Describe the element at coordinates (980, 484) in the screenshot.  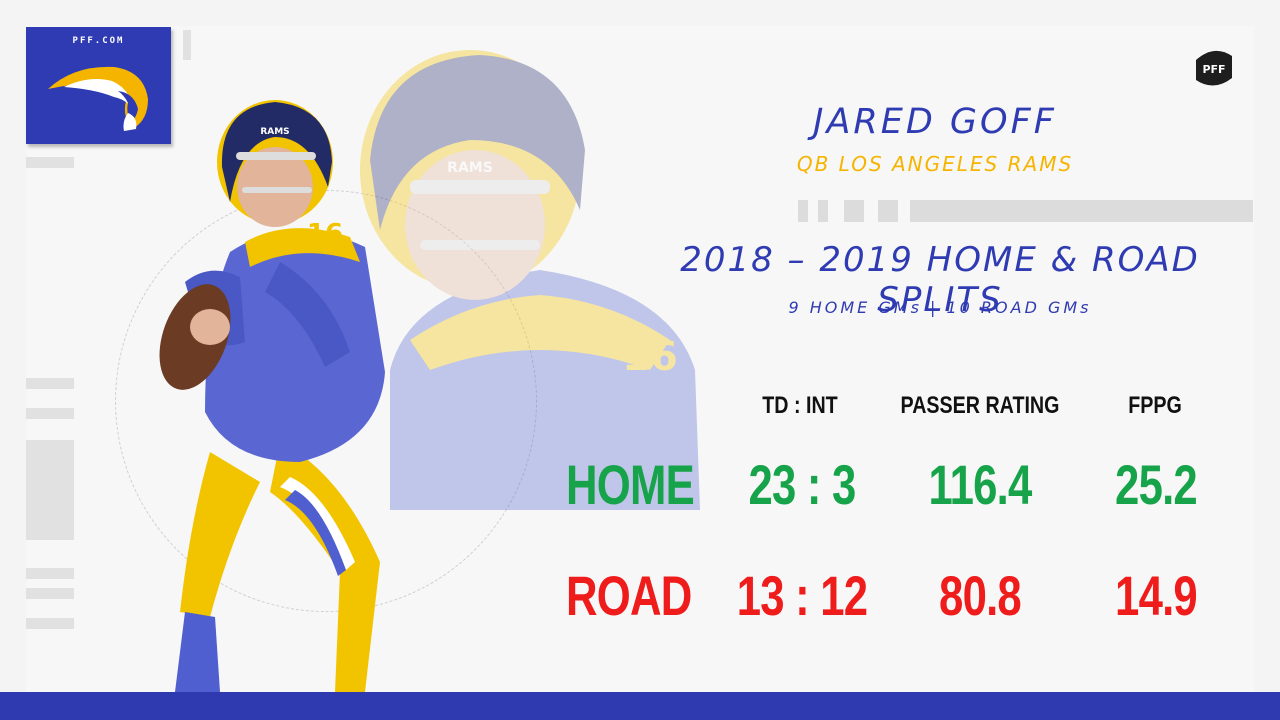
I see `home-passer-rating: 116.4` at that location.